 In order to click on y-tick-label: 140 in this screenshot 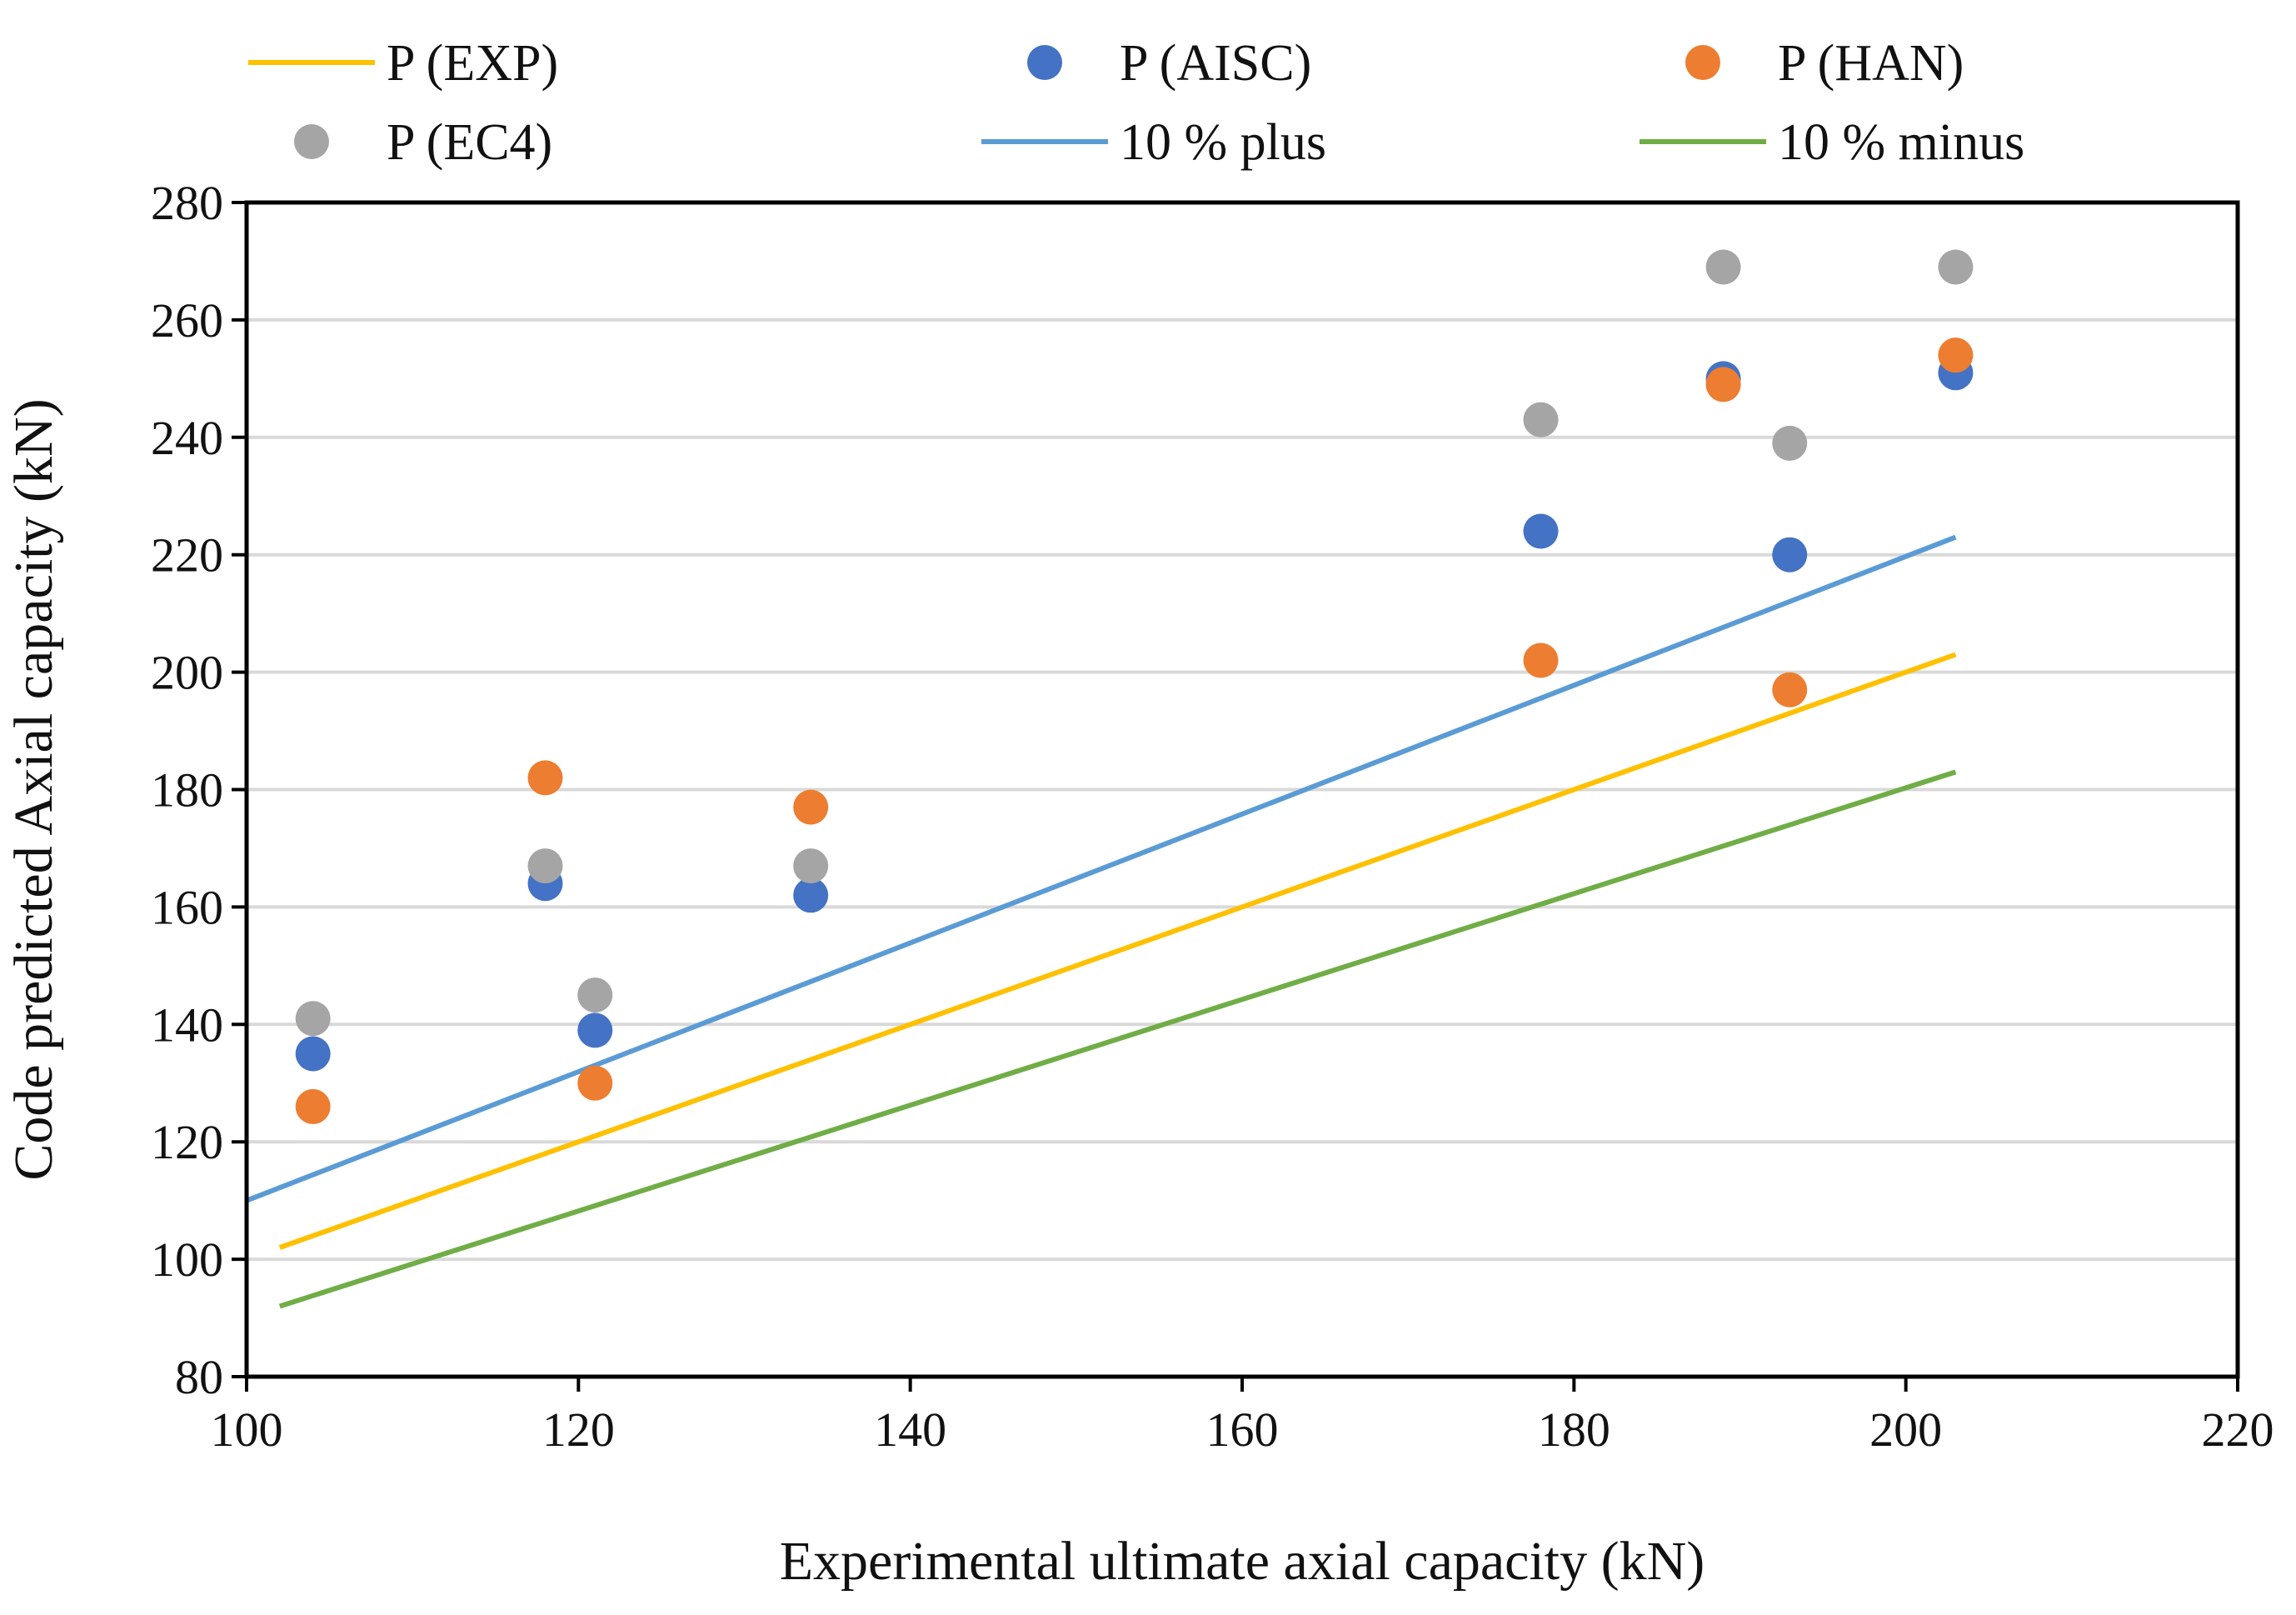, I will do `click(187, 1025)`.